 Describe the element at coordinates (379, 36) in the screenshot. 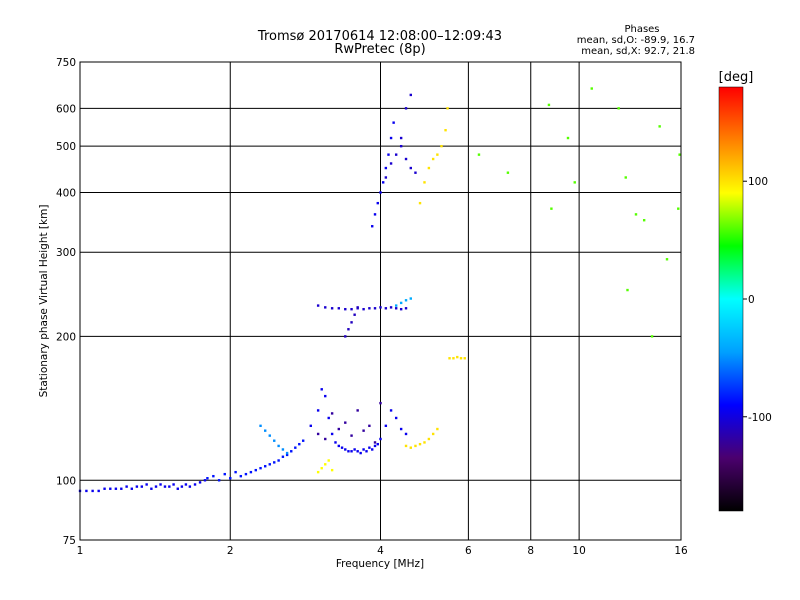

I see `chart-title: Tromsø 20170614 12:08:00–12:09:43` at that location.